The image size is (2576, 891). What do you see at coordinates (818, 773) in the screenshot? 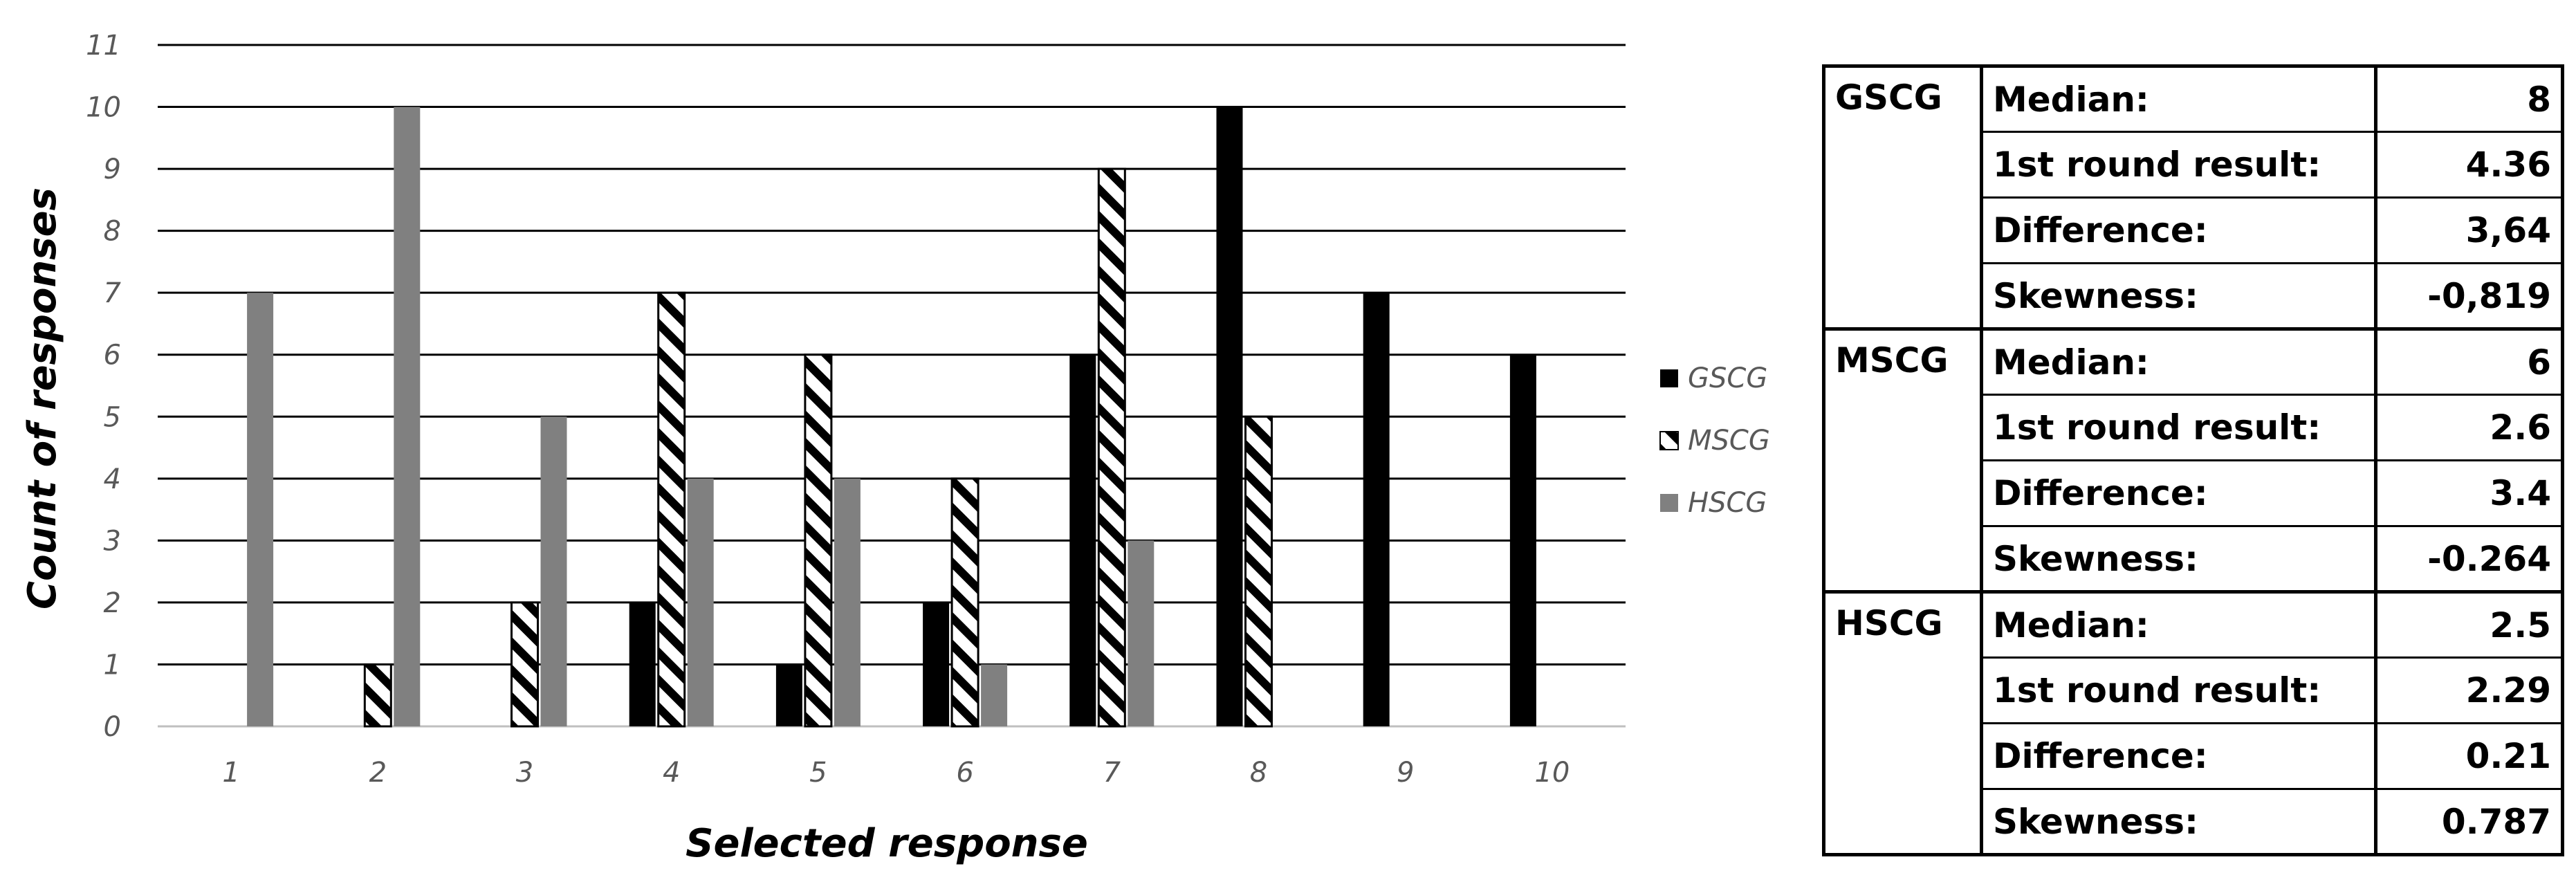
I see `x-tick-label: 5` at bounding box center [818, 773].